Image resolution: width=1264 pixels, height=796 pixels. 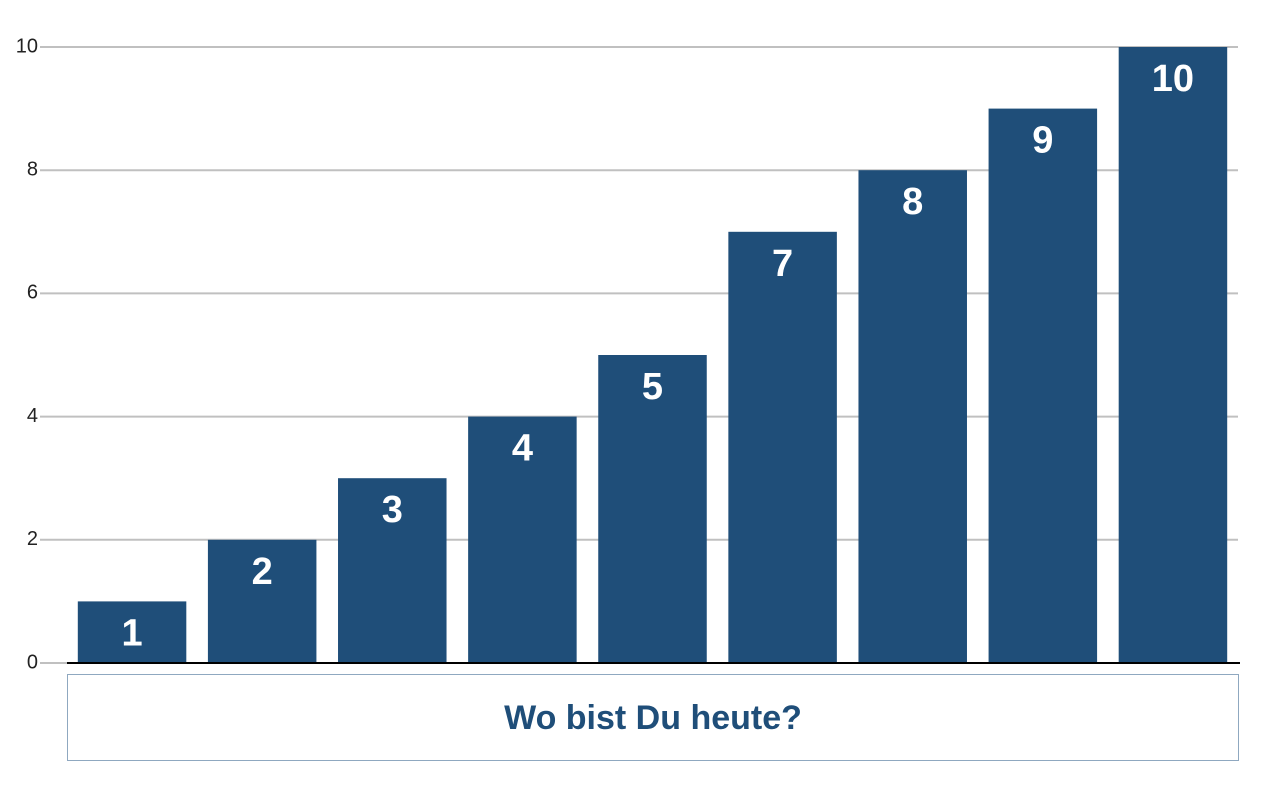 What do you see at coordinates (32, 662) in the screenshot?
I see `y-tick-label: 0` at bounding box center [32, 662].